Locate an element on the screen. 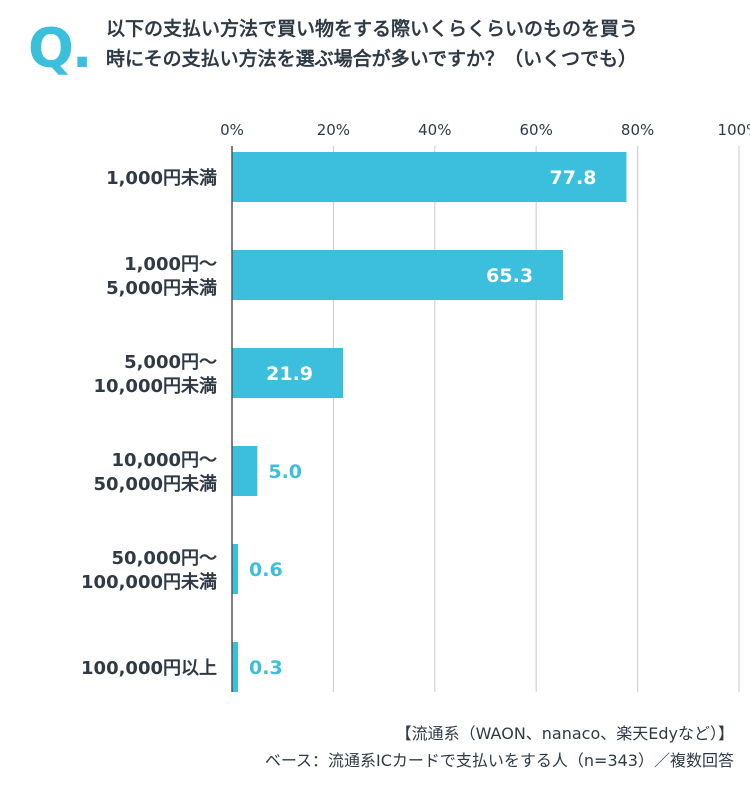 Image resolution: width=750 pixels, height=800 pixels. x-tick-label: 40% is located at coordinates (434, 130).